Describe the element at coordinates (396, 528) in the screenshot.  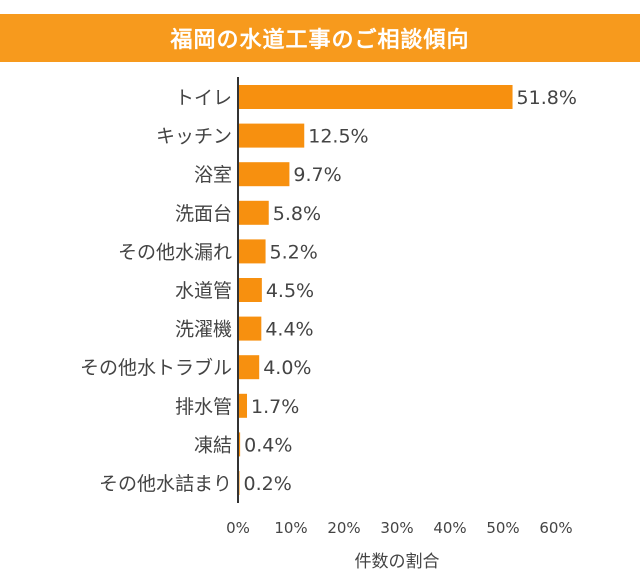
I see `x-tick-label: 30%` at that location.